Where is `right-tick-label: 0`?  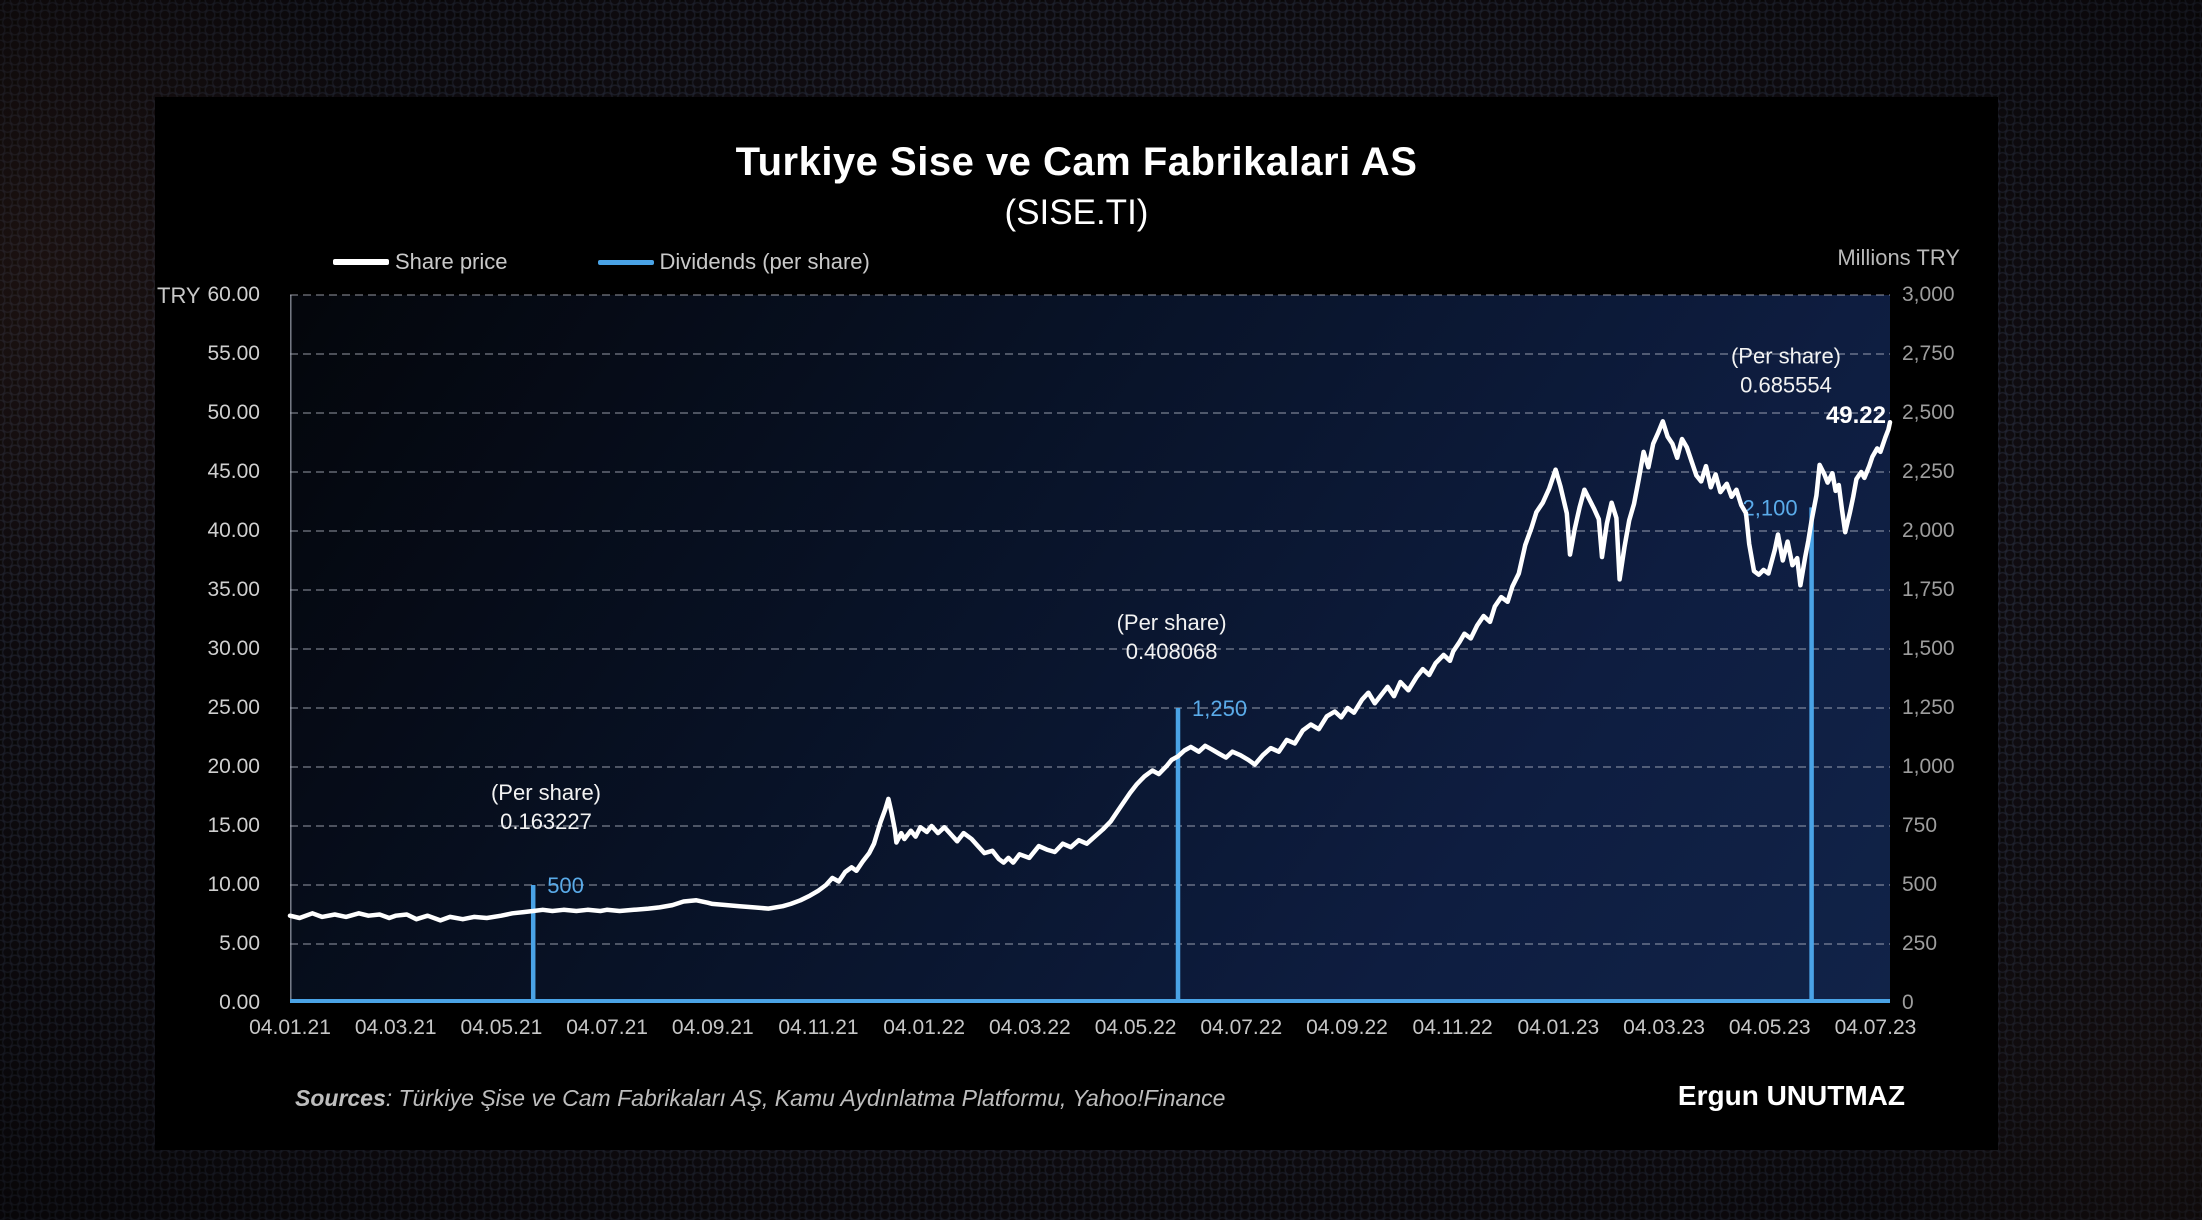
right-tick-label: 0 is located at coordinates (1908, 1002).